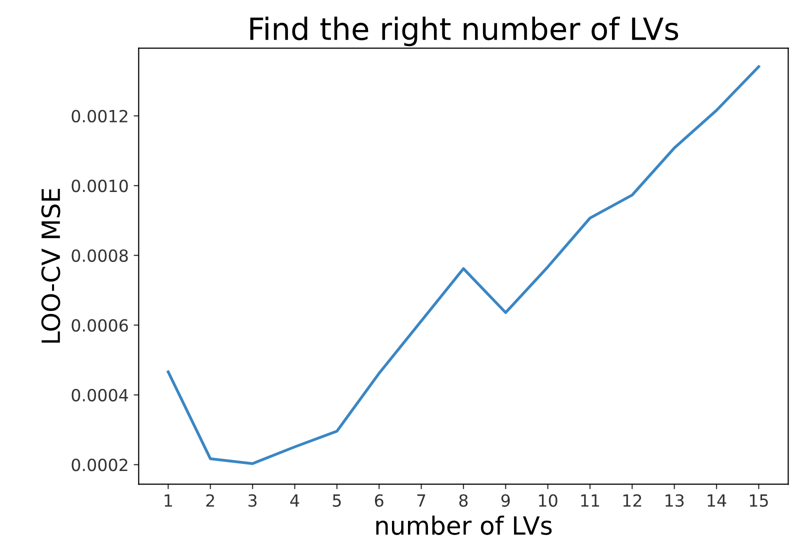 Image resolution: width=797 pixels, height=554 pixels. I want to click on y-tick-label: 0.0008, so click(100, 255).